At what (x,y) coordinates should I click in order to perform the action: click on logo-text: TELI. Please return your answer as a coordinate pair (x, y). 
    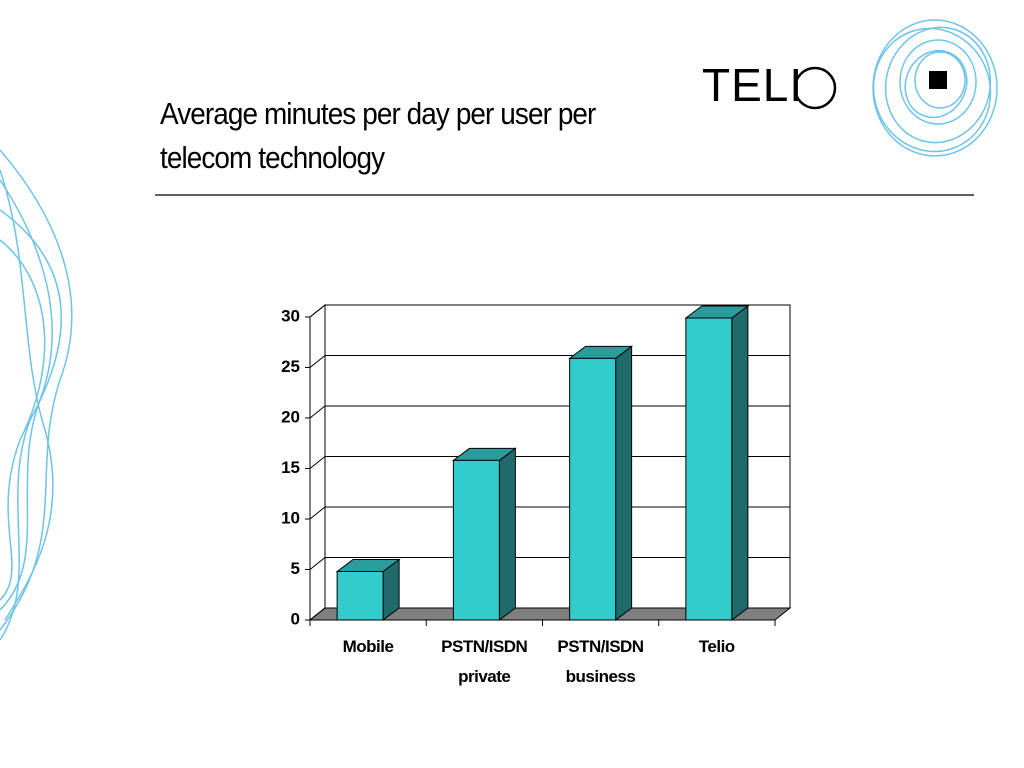
    Looking at the image, I should click on (753, 85).